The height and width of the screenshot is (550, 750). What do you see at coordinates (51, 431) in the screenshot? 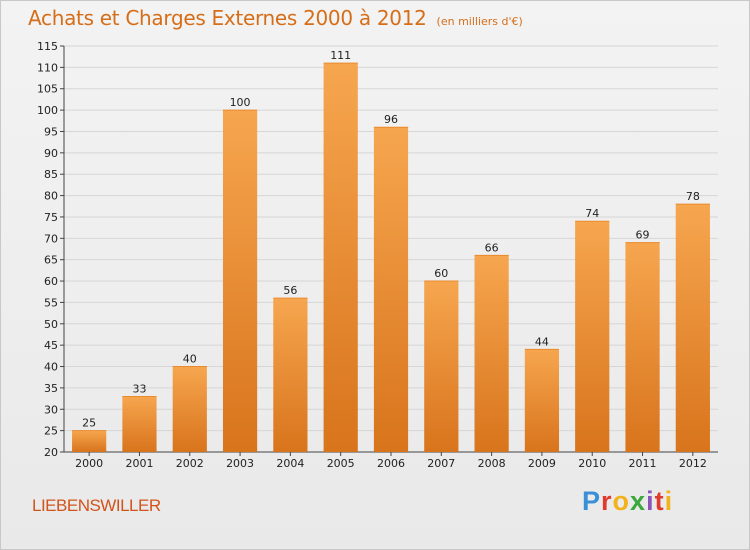
I see `y-tick-label: 25` at bounding box center [51, 431].